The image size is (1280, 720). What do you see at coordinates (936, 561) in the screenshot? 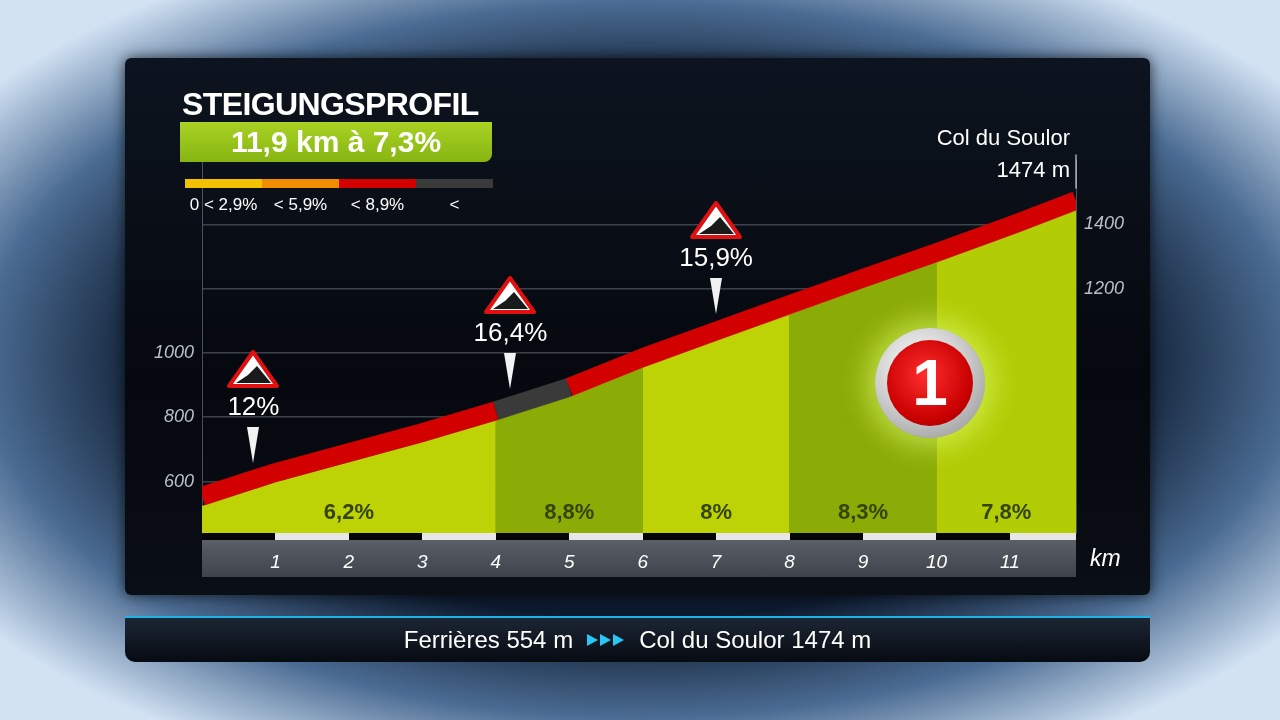
I see `x-tick-label: 10` at bounding box center [936, 561].